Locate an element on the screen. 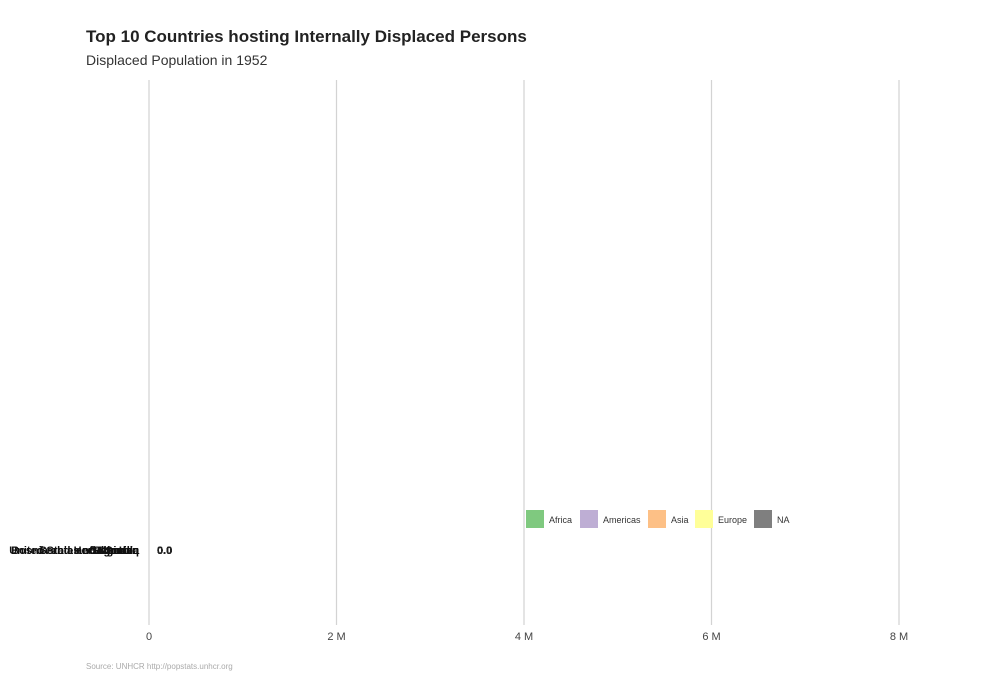 This screenshot has height=700, width=1000. bar-category-label: Sri Lanka is located at coordinates (114, 551).